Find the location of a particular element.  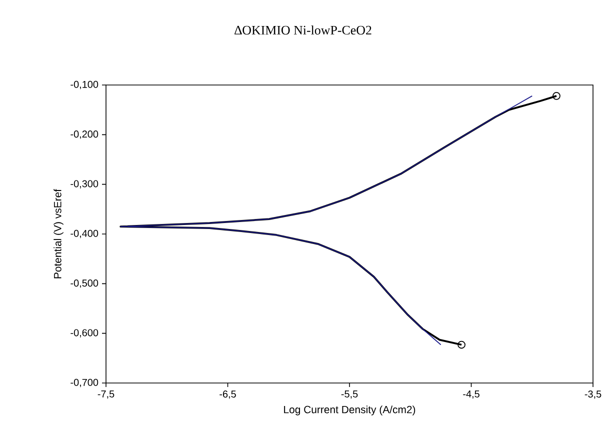

x-tick-label: -6,5 is located at coordinates (228, 394).